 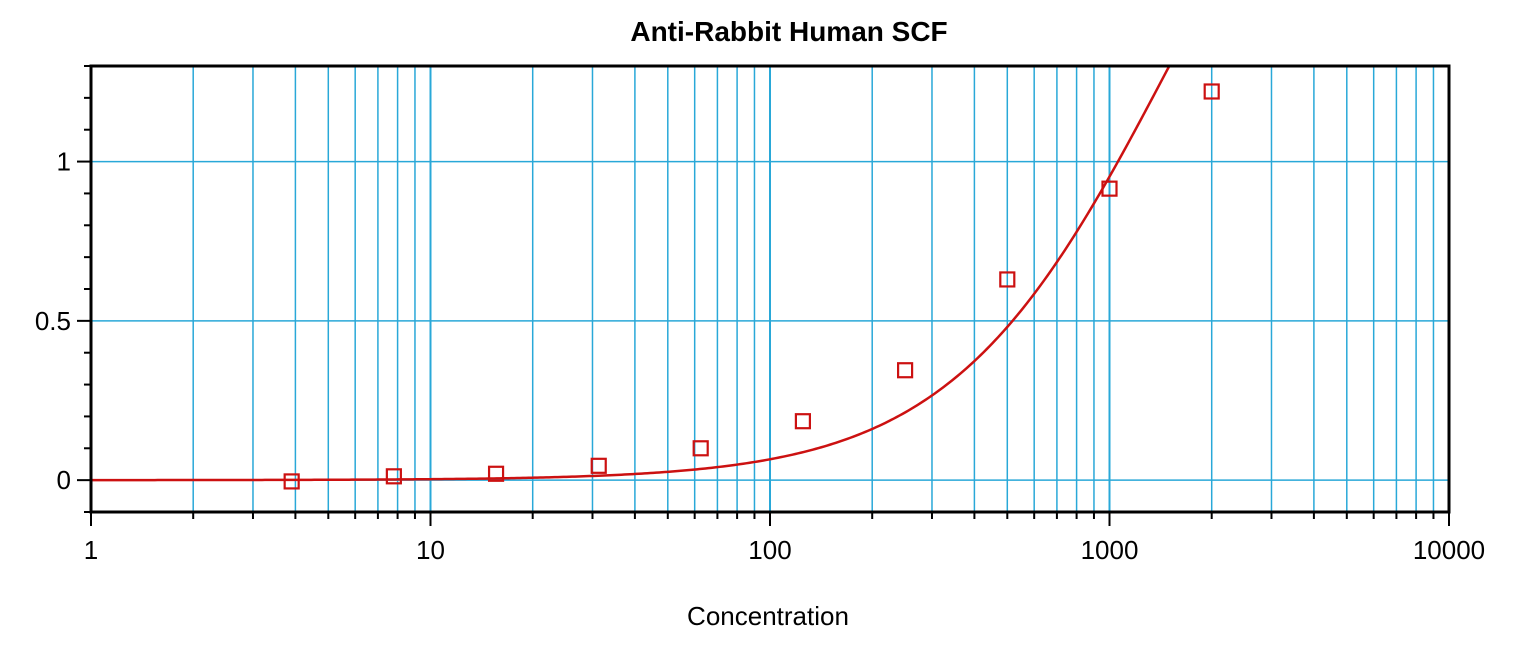 What do you see at coordinates (430, 550) in the screenshot?
I see `x-tick-label: 10` at bounding box center [430, 550].